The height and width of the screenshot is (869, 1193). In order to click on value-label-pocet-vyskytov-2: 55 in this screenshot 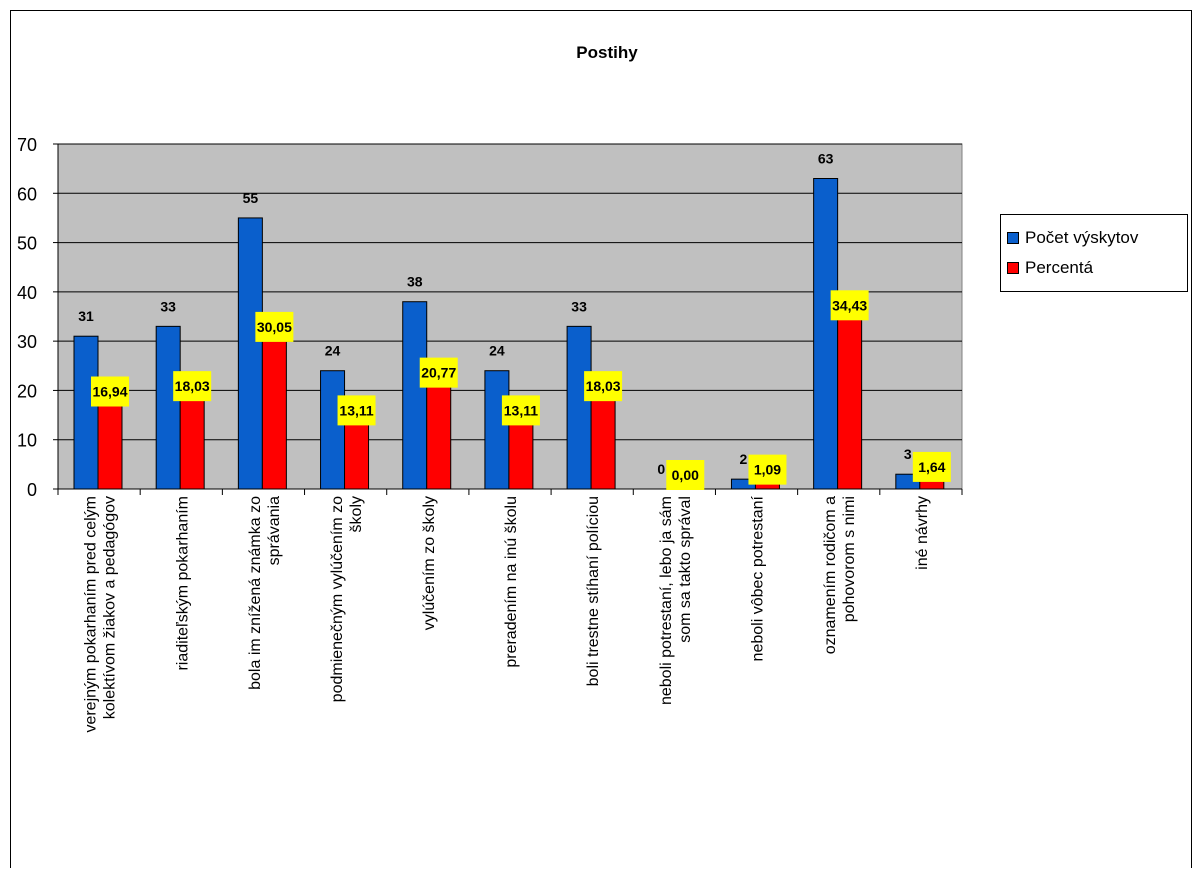, I will do `click(251, 198)`.